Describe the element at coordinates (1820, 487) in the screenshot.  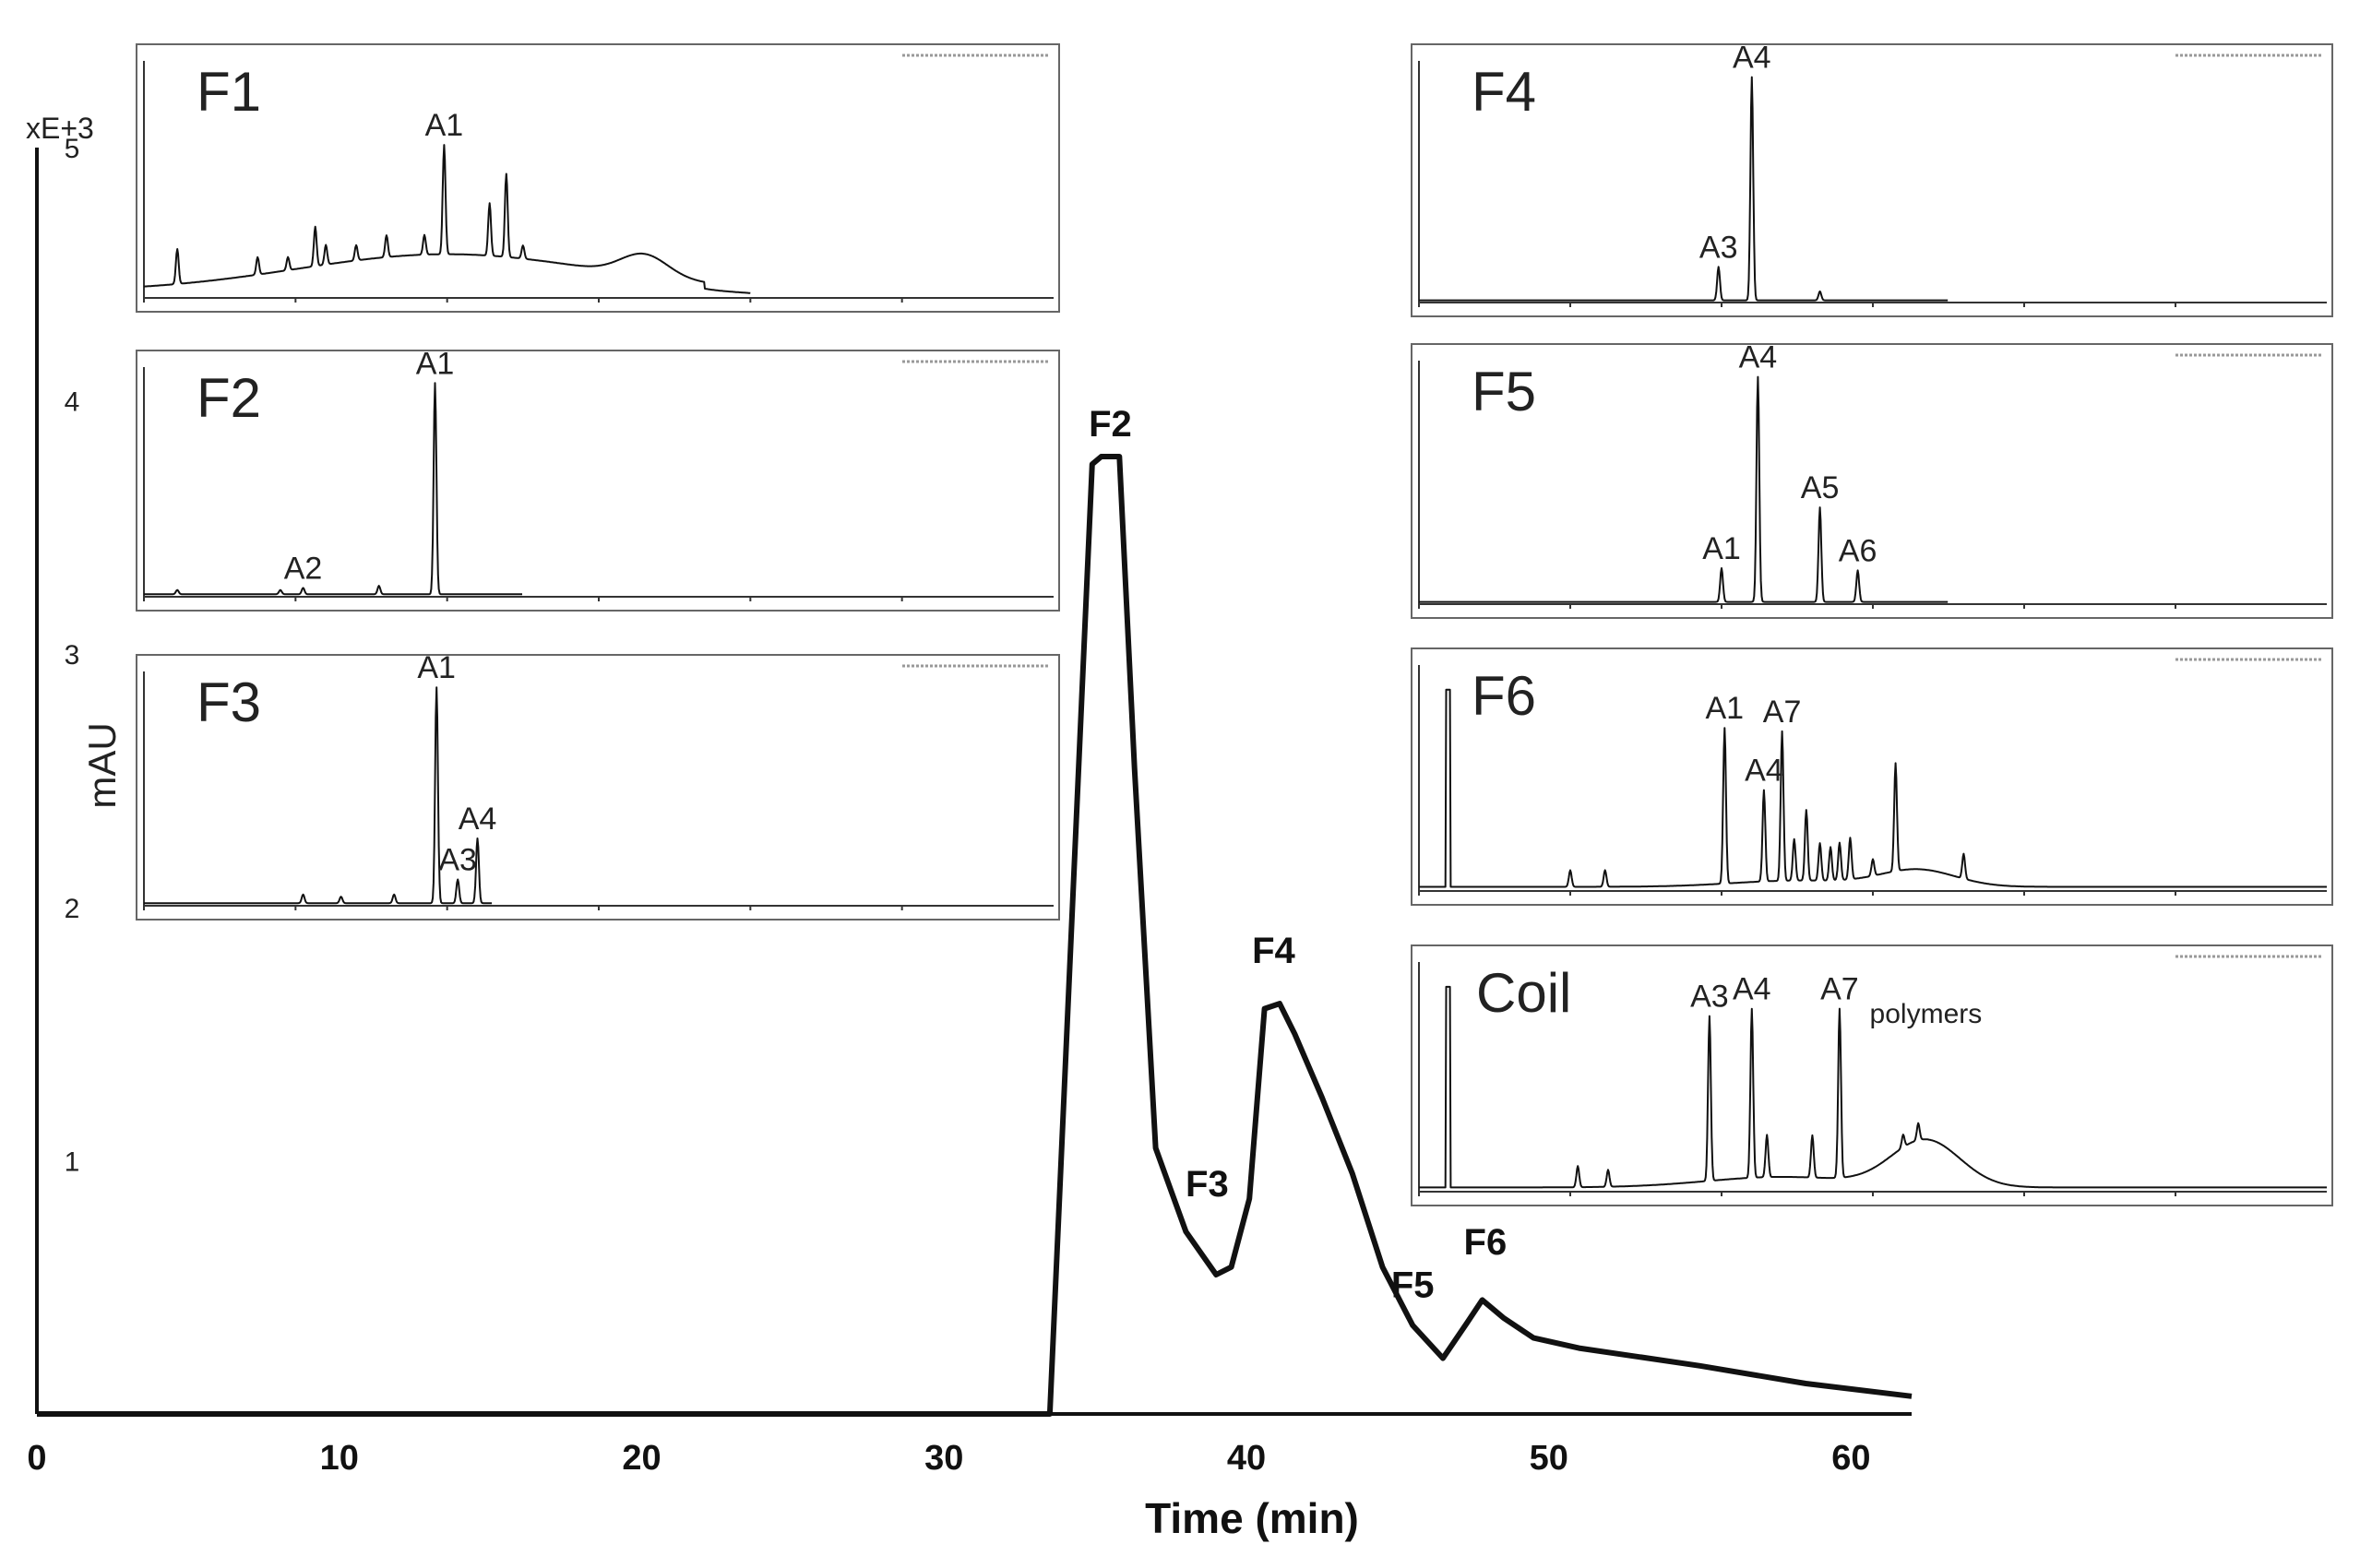
I see `peak-label-a5: A5` at that location.